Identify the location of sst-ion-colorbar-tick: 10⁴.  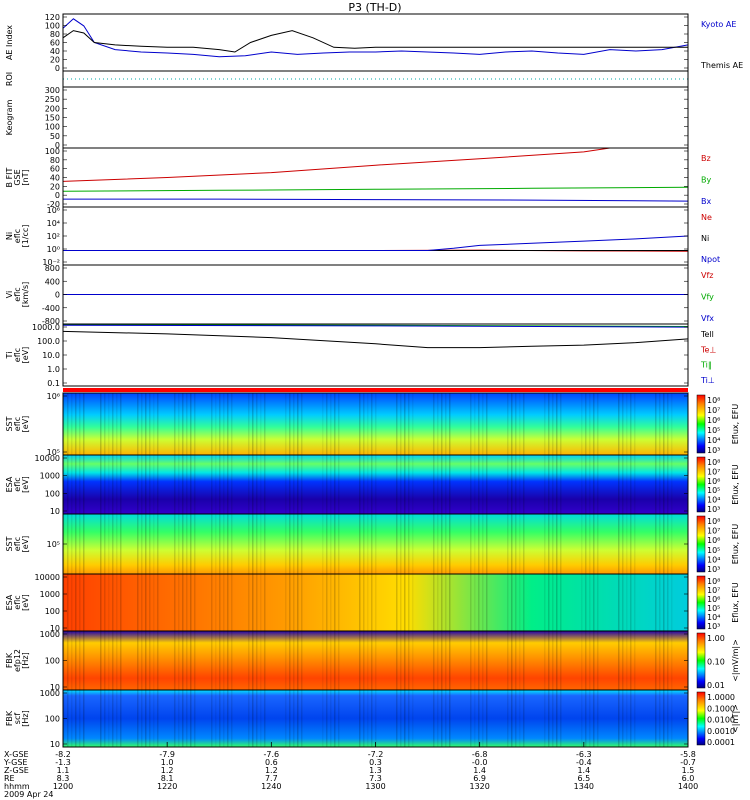
(713, 440).